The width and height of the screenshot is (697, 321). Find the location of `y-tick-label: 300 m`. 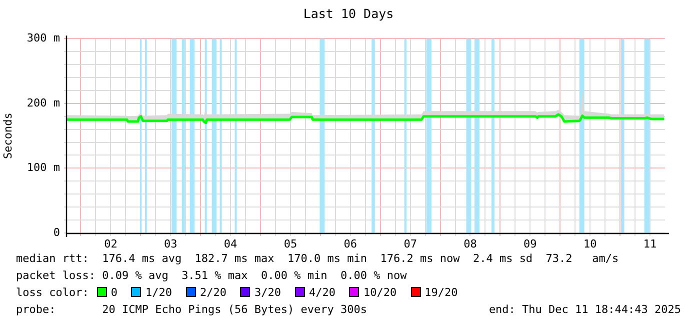

y-tick-label: 300 m is located at coordinates (43, 37).